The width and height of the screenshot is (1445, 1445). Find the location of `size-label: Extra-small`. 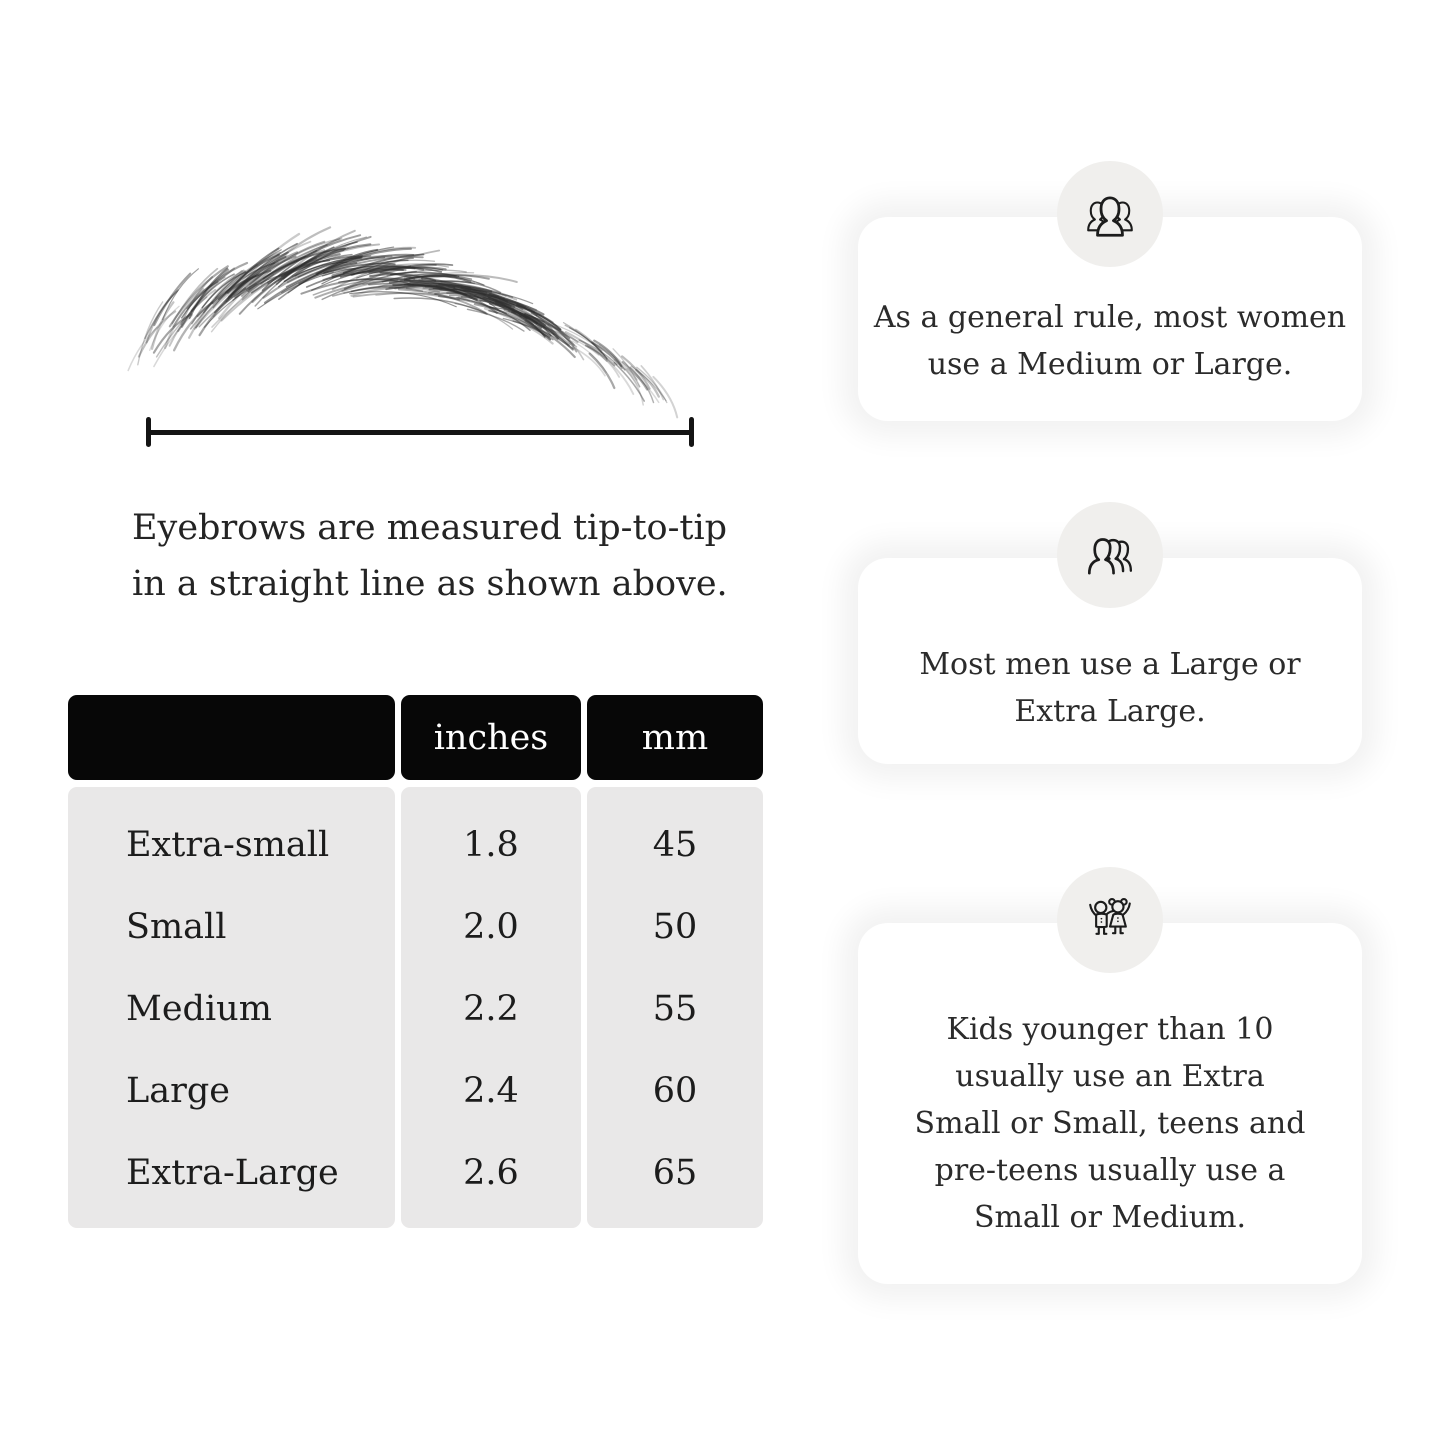

size-label: Extra-small is located at coordinates (228, 845).